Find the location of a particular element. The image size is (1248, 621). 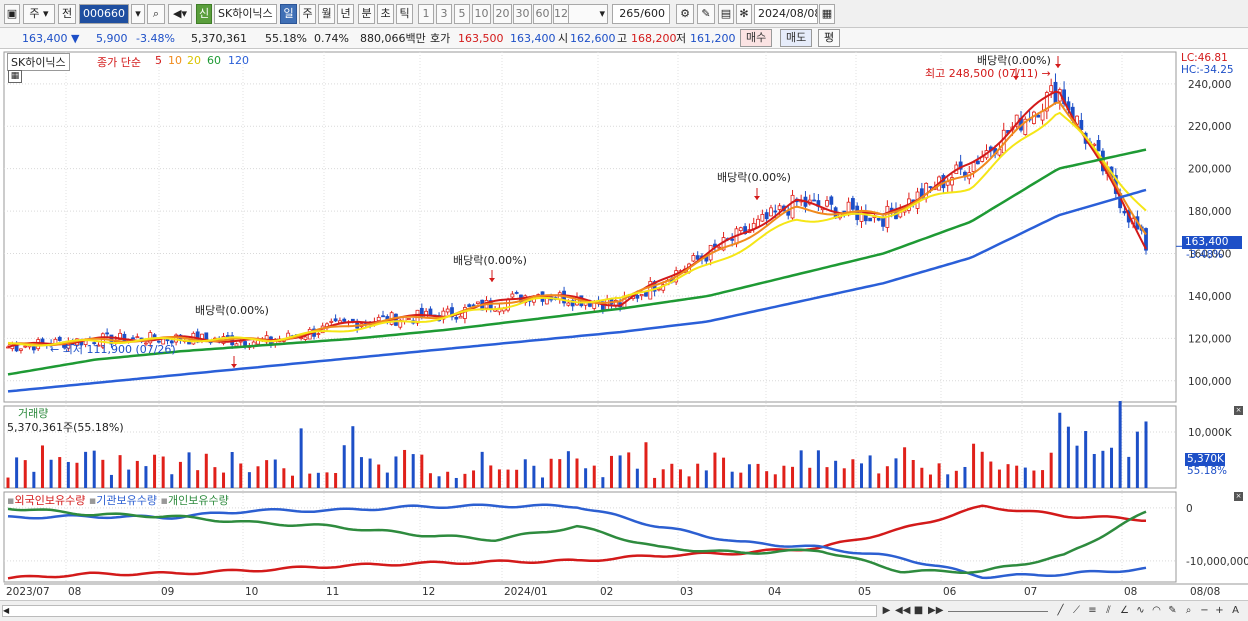

scroll-left-icon: ◀ is located at coordinates (6, 610).